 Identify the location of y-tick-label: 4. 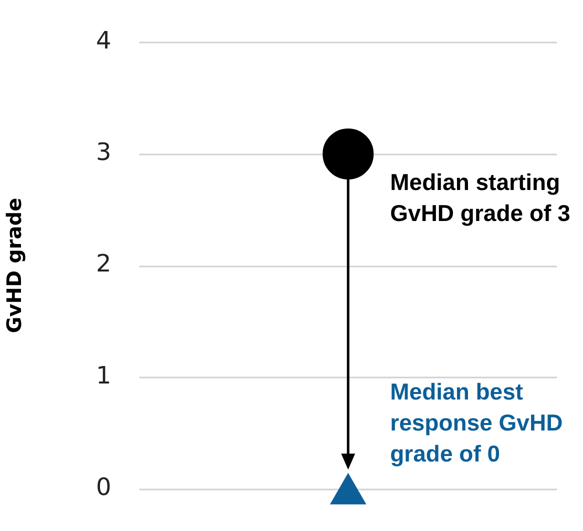
(104, 40).